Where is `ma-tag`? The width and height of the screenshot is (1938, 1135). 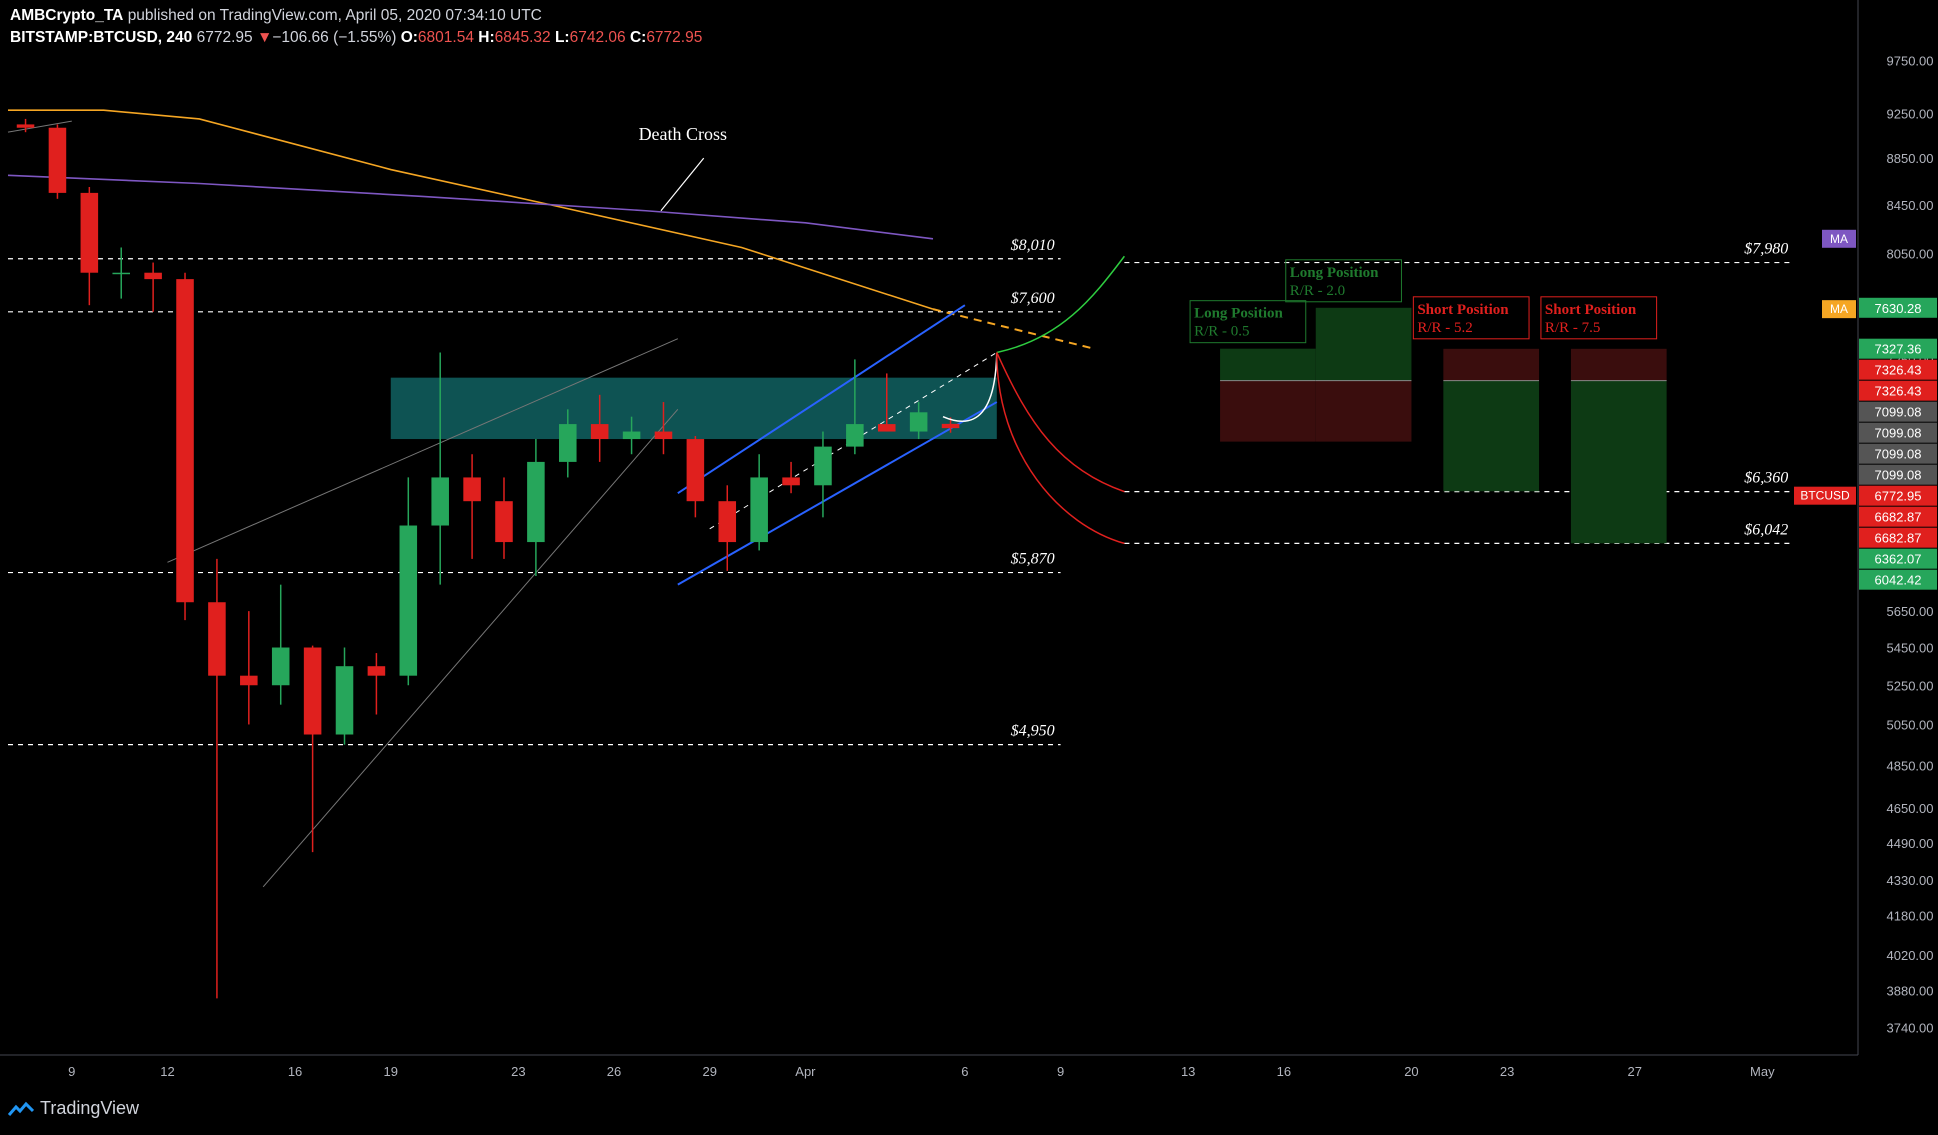
ma-tag is located at coordinates (1839, 309).